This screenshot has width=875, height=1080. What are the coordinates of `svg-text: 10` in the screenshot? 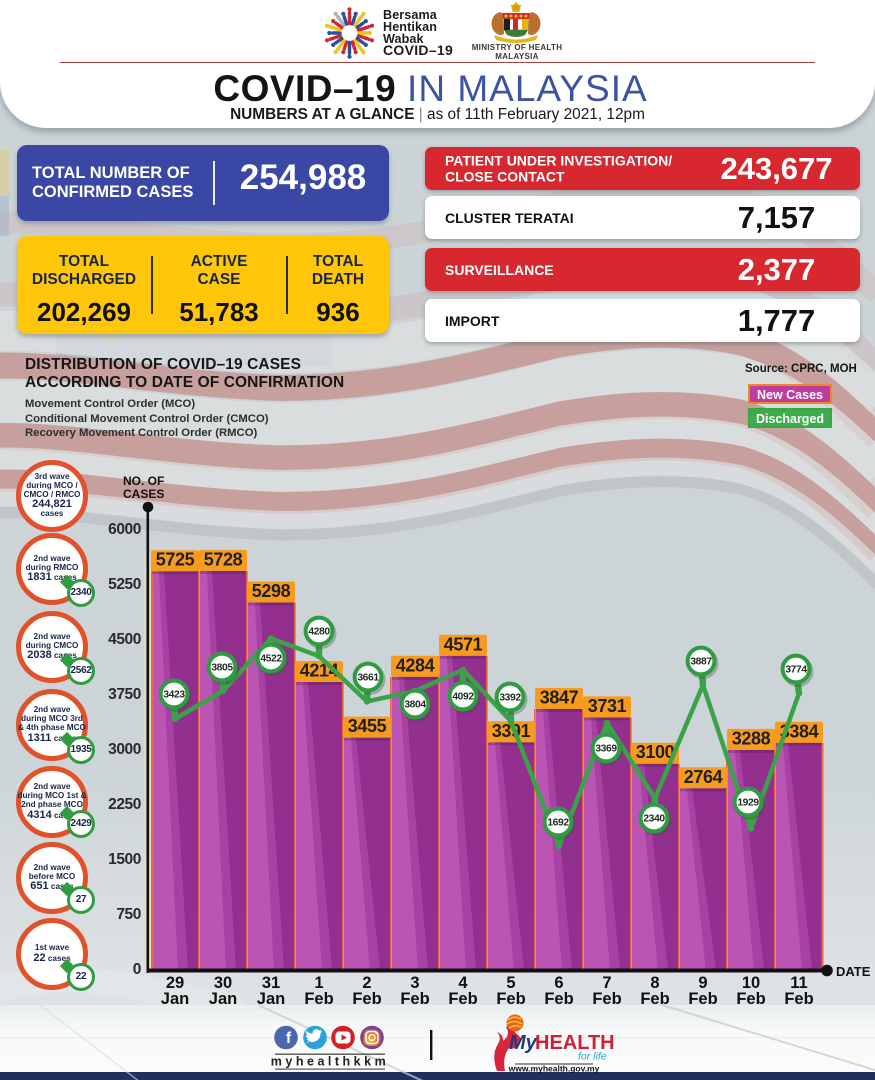 It's located at (751, 983).